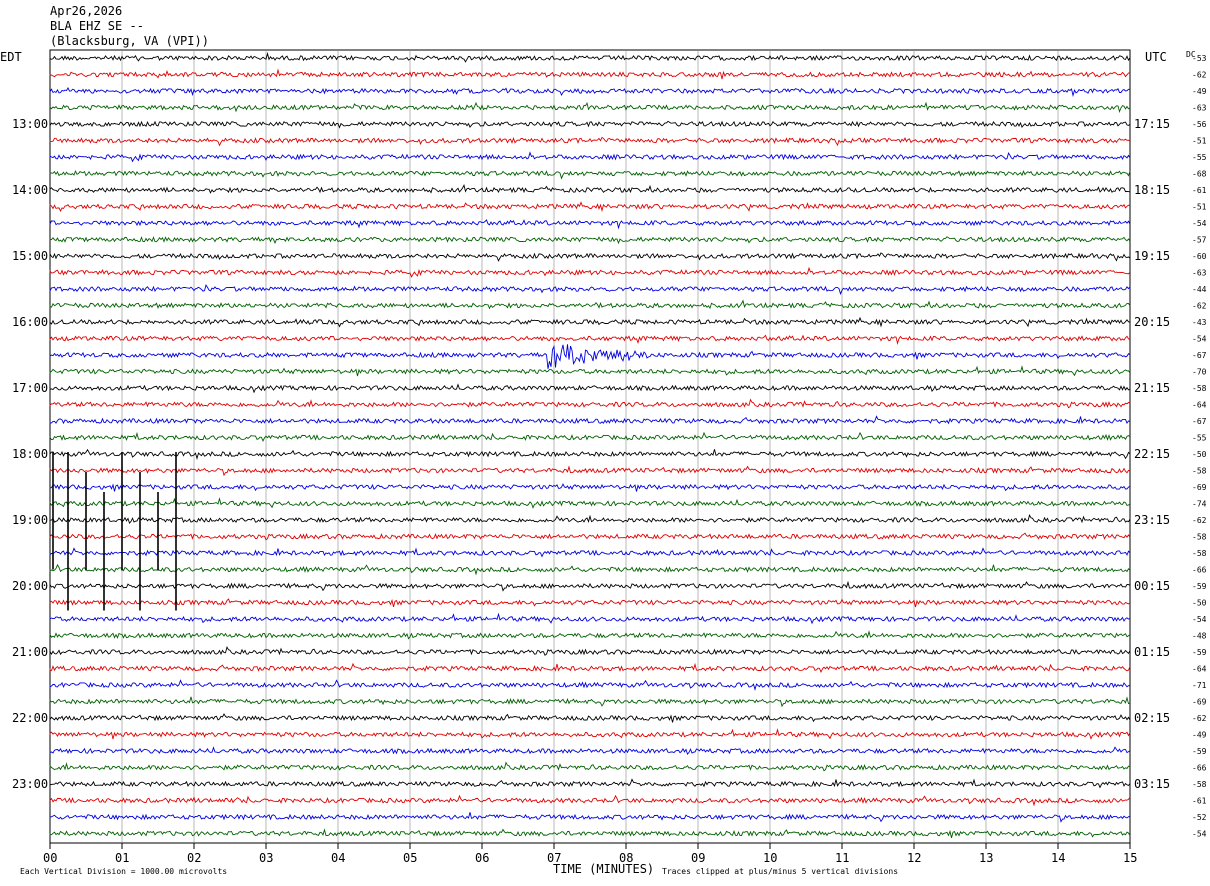  What do you see at coordinates (1199, 289) in the screenshot?
I see `dc-offset-label: -44` at bounding box center [1199, 289].